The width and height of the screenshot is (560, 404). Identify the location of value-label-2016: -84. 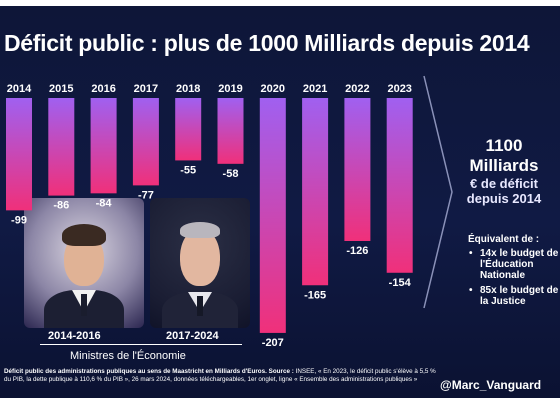
(104, 203).